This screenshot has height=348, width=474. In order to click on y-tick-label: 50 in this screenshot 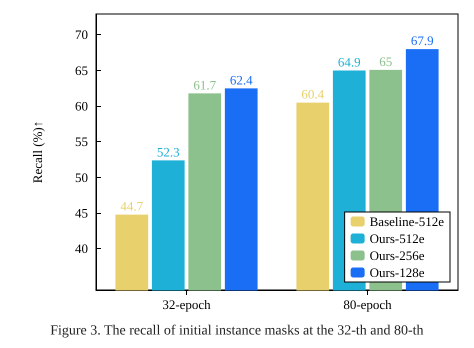, I will do `click(81, 177)`.